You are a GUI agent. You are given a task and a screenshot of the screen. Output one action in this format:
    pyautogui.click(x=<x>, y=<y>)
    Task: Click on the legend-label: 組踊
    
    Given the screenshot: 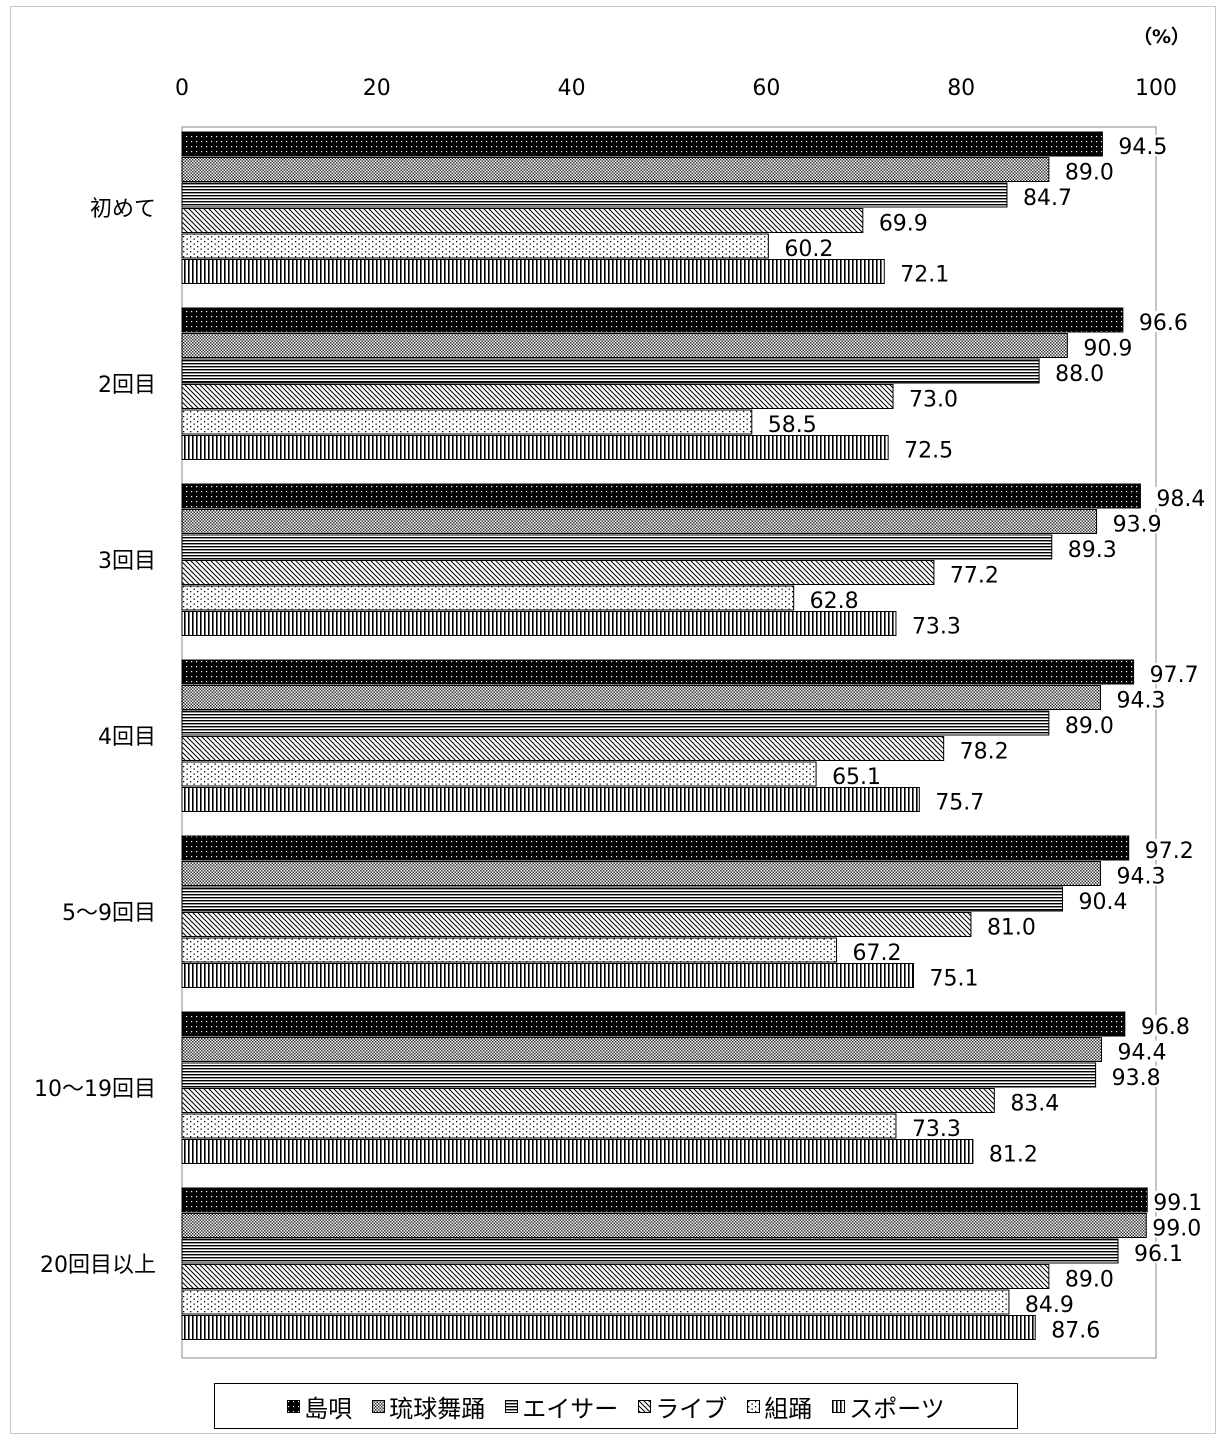 What is the action you would take?
    pyautogui.click(x=788, y=1408)
    